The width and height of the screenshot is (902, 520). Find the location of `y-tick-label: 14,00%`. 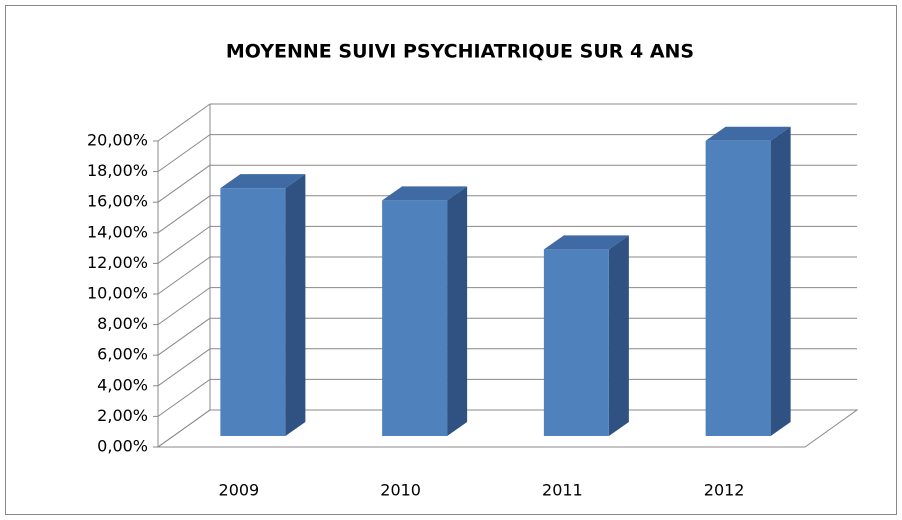

y-tick-label: 14,00% is located at coordinates (117, 231).